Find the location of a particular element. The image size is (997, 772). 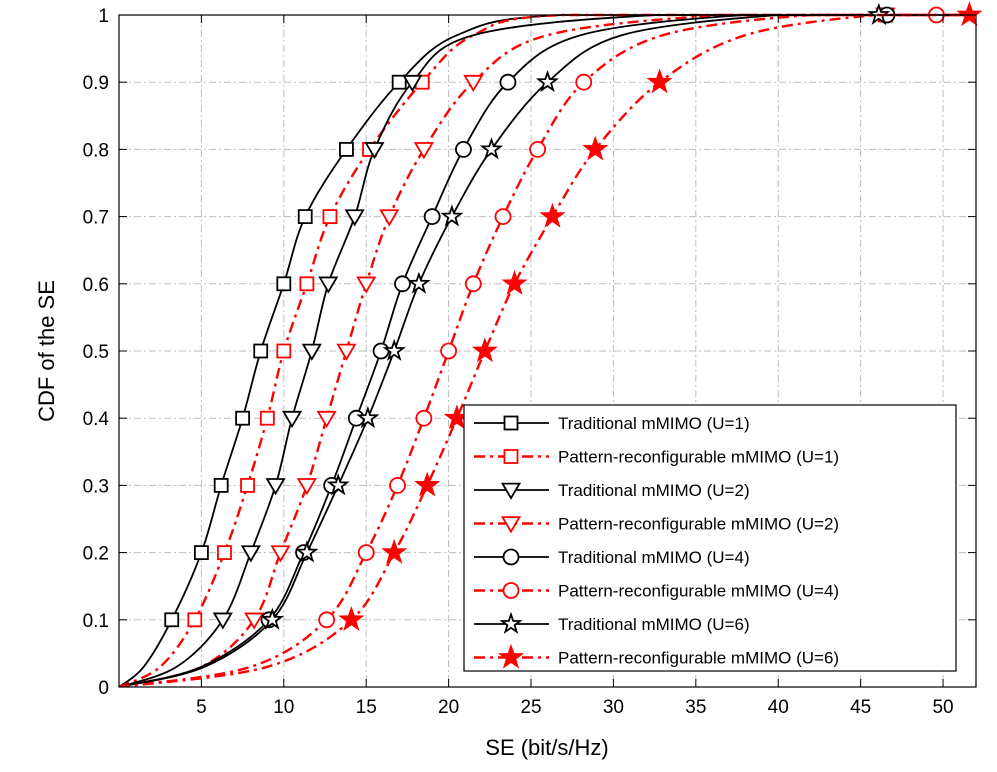

legend-label: Traditional mMIMO (U=2) is located at coordinates (654, 490).